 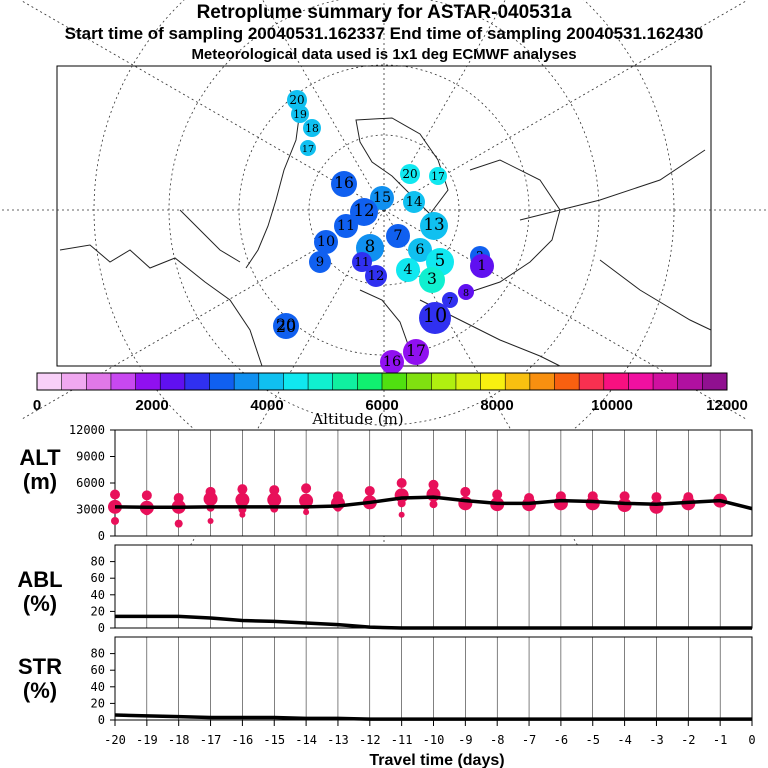 What do you see at coordinates (357, 419) in the screenshot?
I see `colorbar-axis-label: Altitude (m)` at bounding box center [357, 419].